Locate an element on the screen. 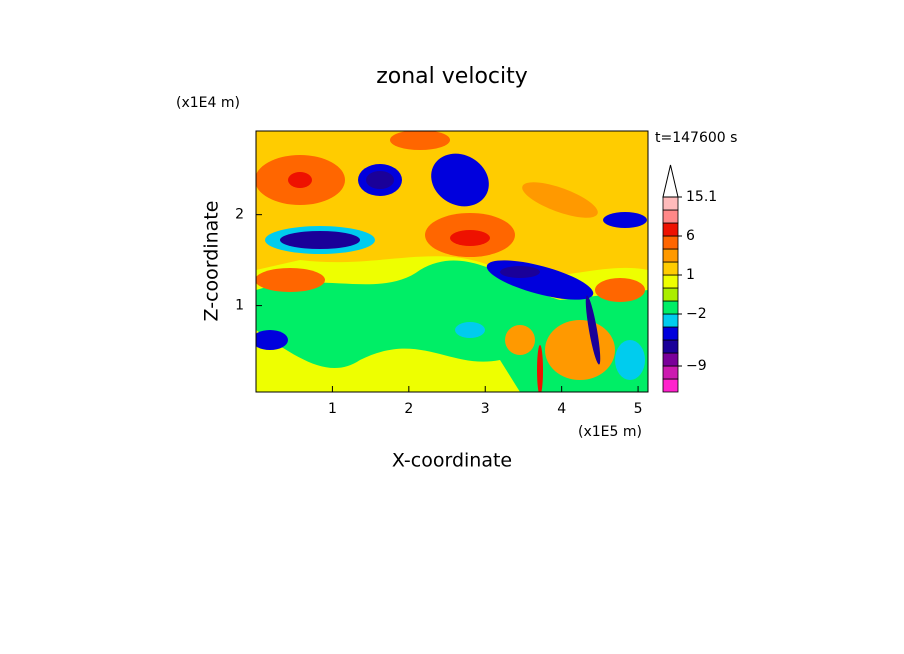  x-tick-label: 2 is located at coordinates (408, 409).